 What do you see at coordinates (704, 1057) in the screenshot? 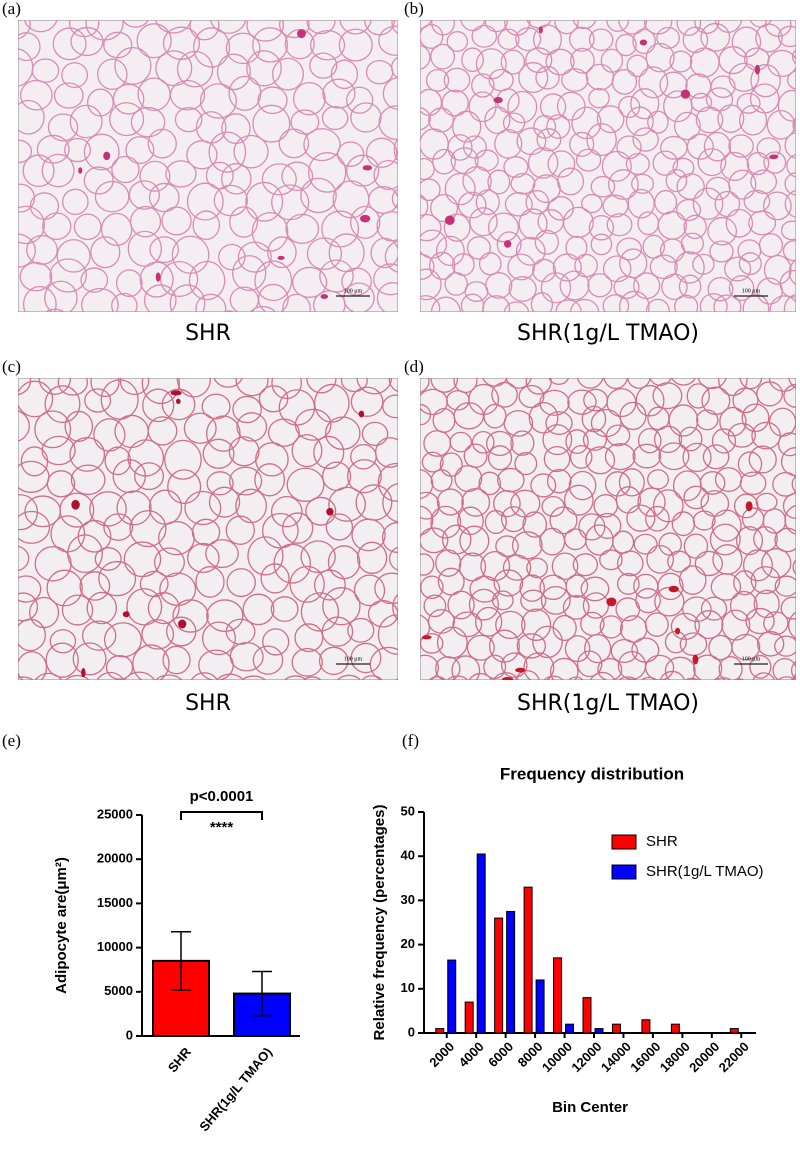
I see `x-tick-label: 20000` at bounding box center [704, 1057].